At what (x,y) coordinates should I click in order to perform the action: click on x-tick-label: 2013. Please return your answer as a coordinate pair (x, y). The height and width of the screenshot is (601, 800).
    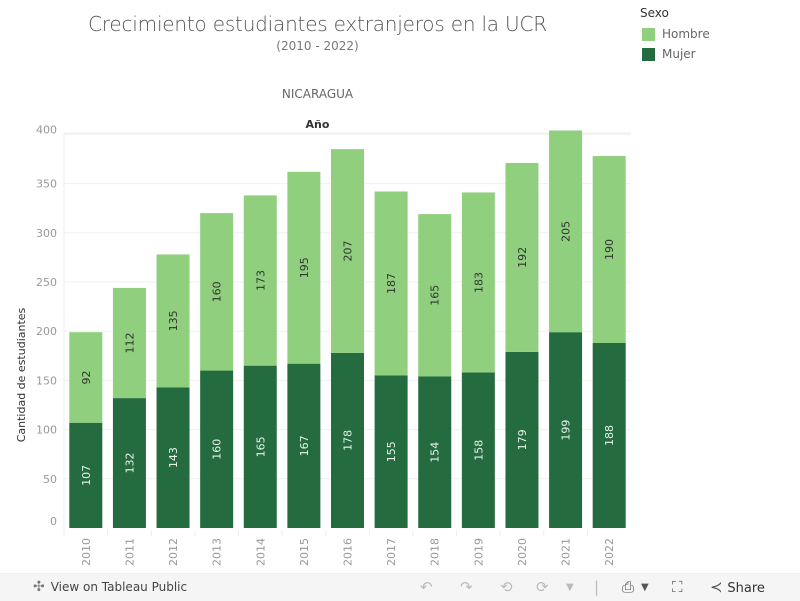
    Looking at the image, I should click on (217, 552).